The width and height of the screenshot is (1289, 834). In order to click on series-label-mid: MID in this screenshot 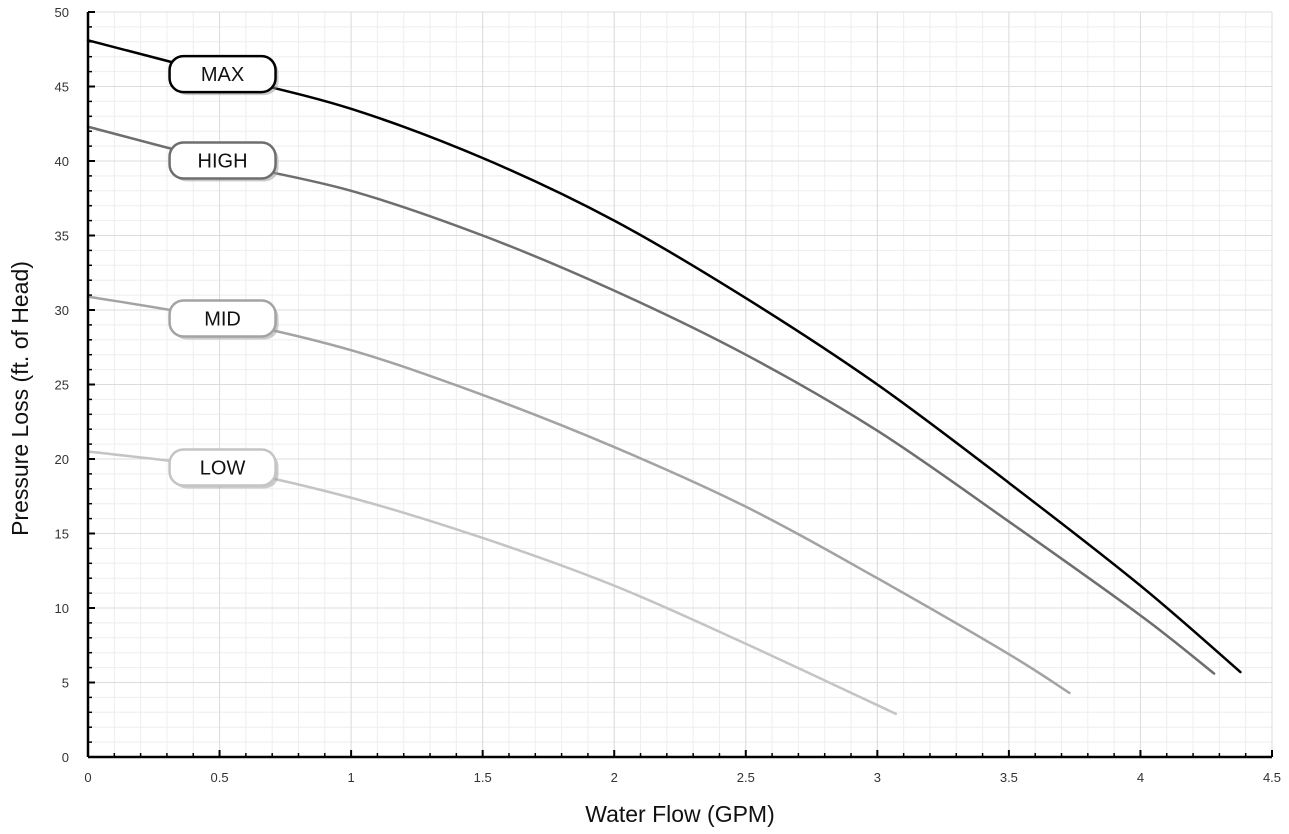, I will do `click(223, 319)`.